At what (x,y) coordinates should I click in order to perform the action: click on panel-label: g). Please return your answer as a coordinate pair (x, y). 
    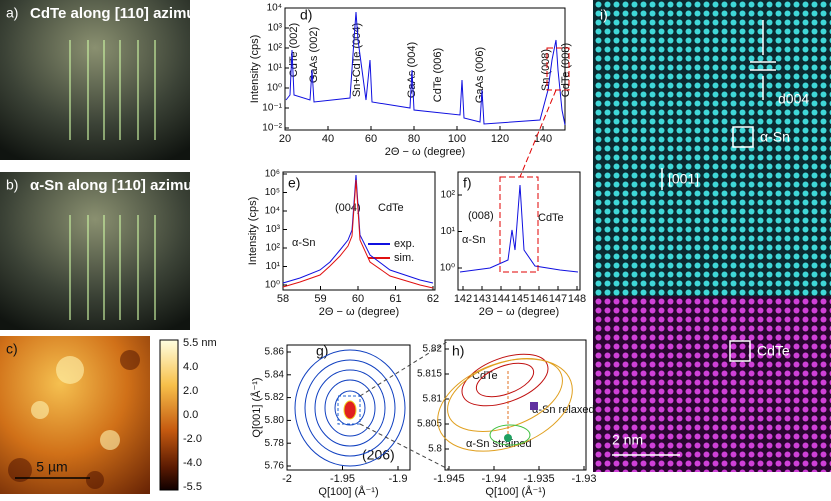
    Looking at the image, I should click on (322, 351).